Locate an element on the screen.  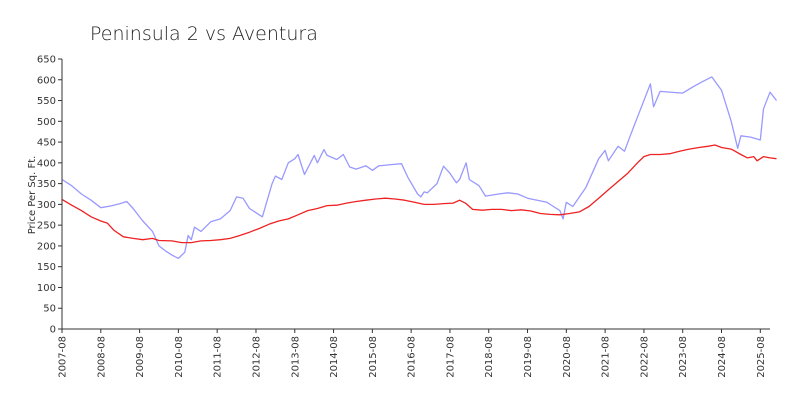
x-tick-label: 2010-08 is located at coordinates (179, 357).